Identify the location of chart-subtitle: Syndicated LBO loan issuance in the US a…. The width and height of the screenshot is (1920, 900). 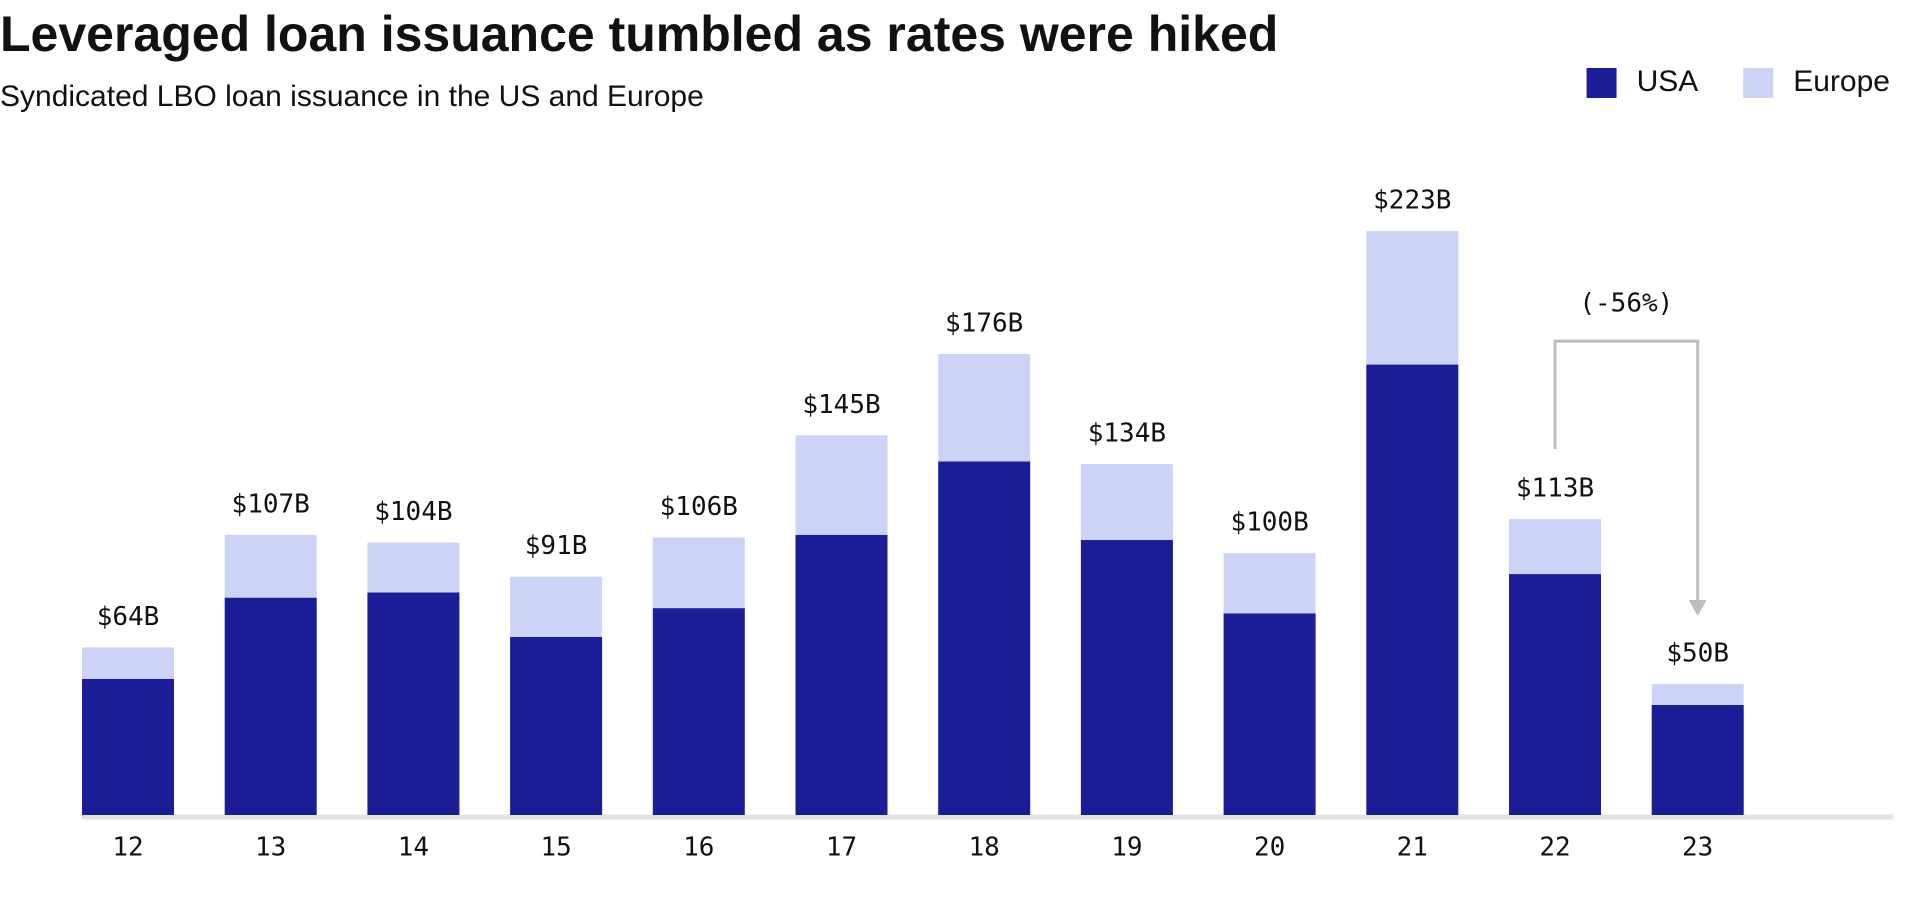
(352, 96).